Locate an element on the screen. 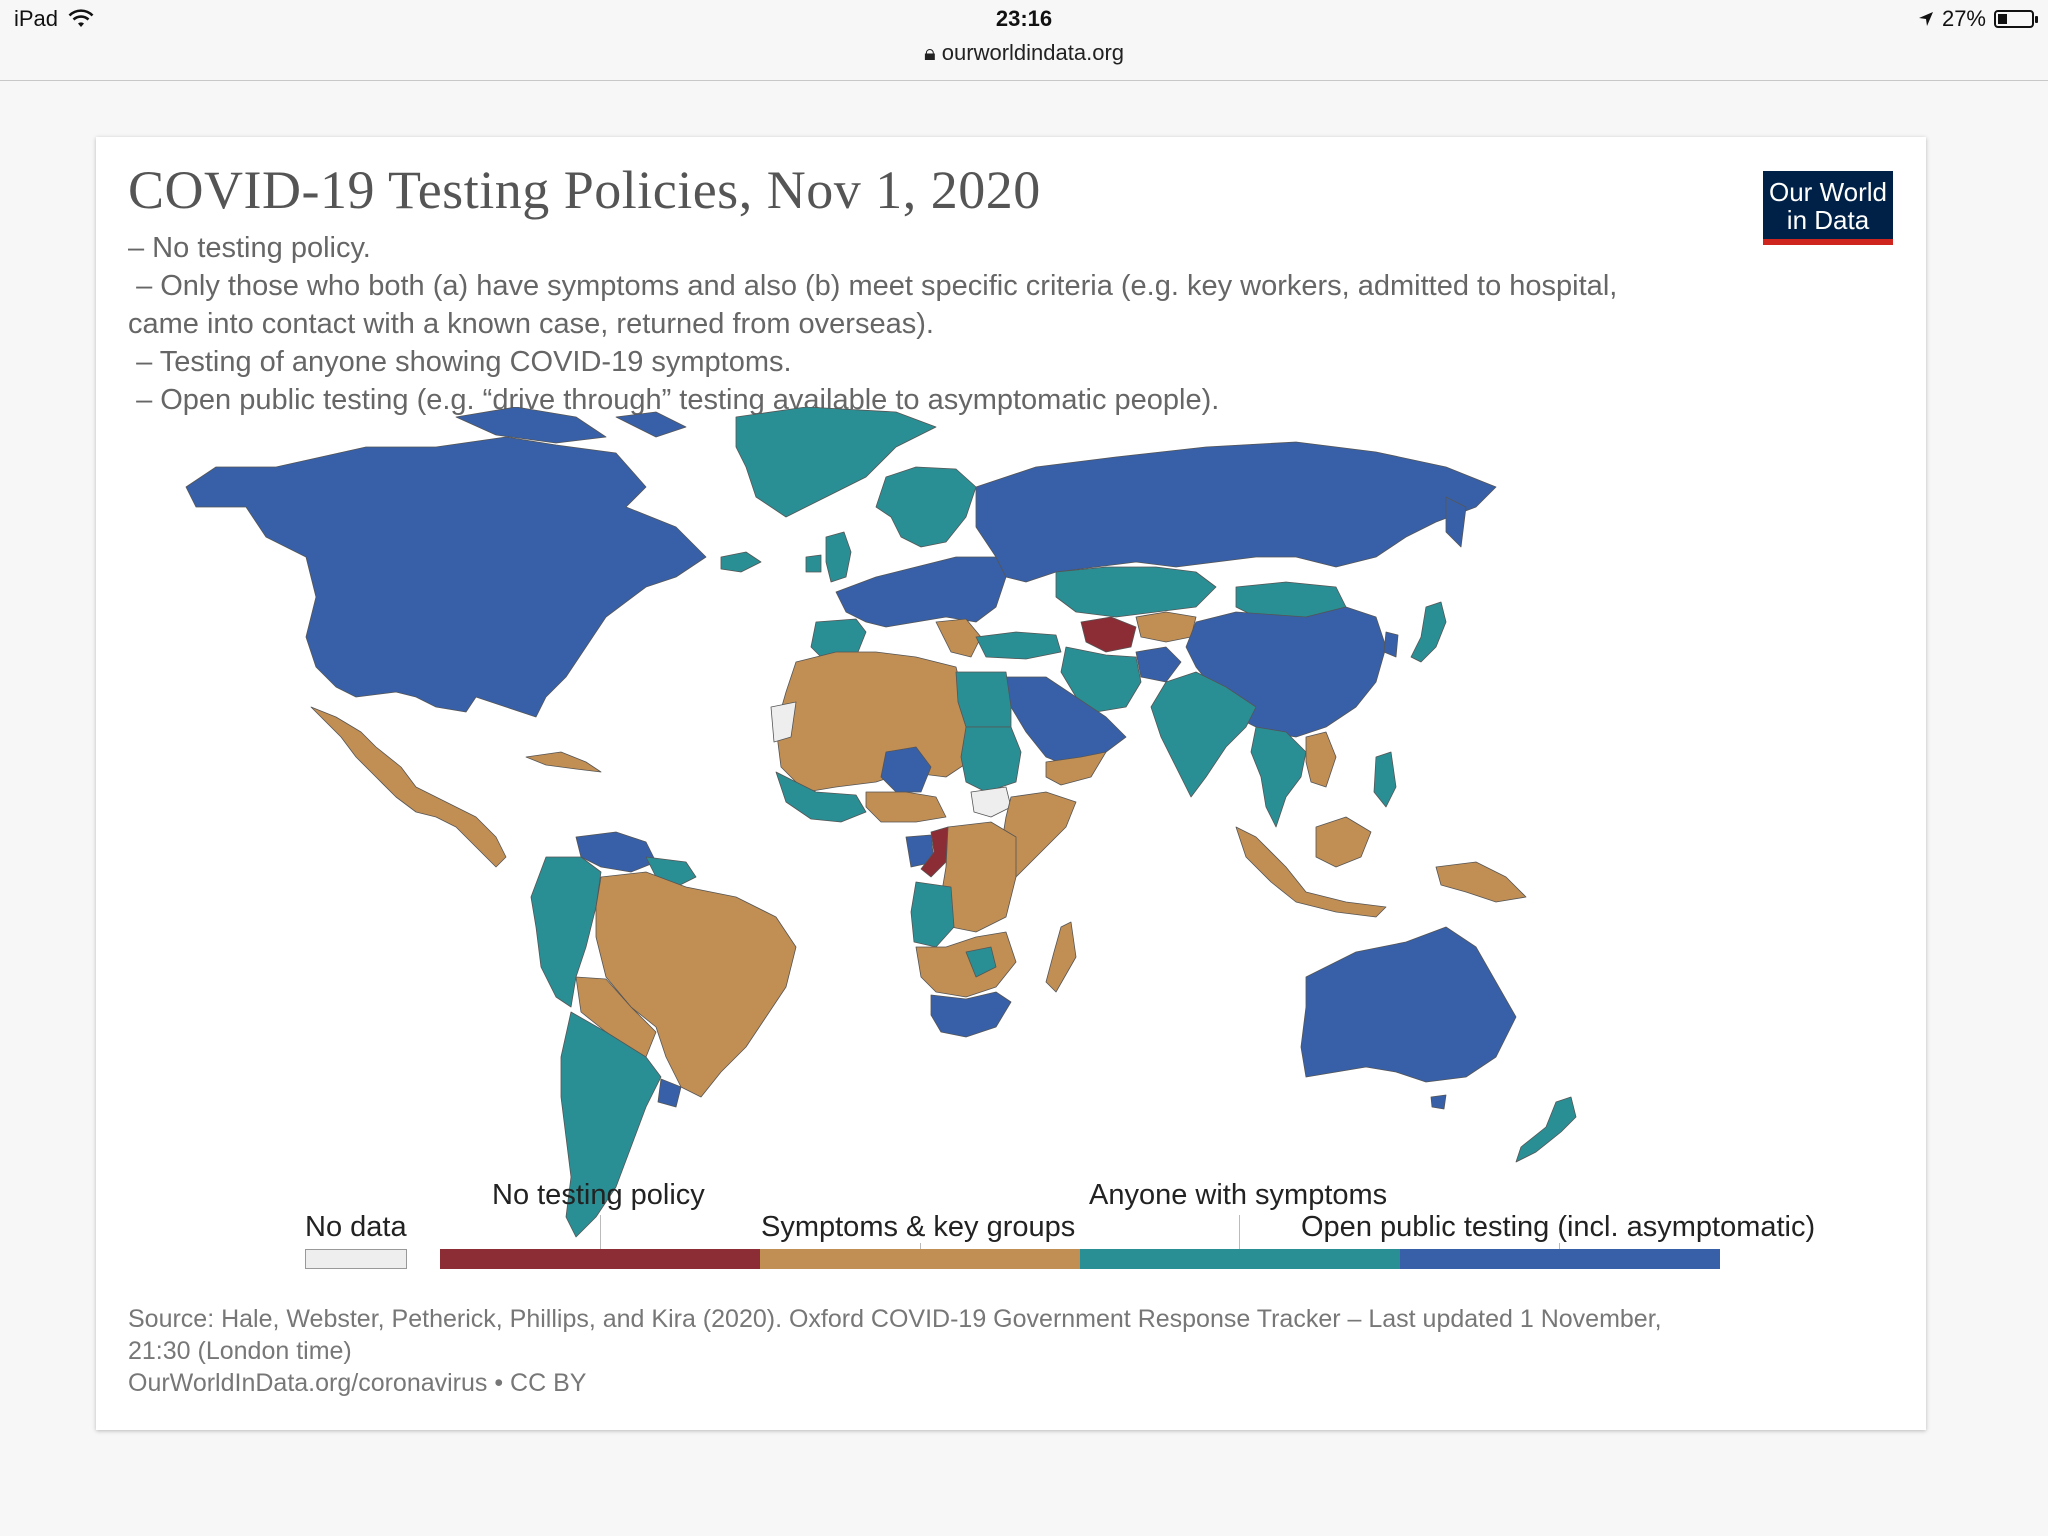 The image size is (2048, 1536). owid-logo: Our World in Data is located at coordinates (1828, 208).